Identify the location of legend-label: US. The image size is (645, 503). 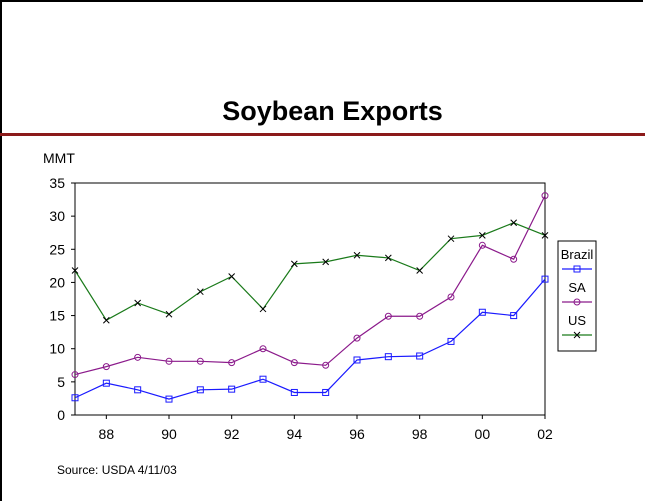
(577, 320).